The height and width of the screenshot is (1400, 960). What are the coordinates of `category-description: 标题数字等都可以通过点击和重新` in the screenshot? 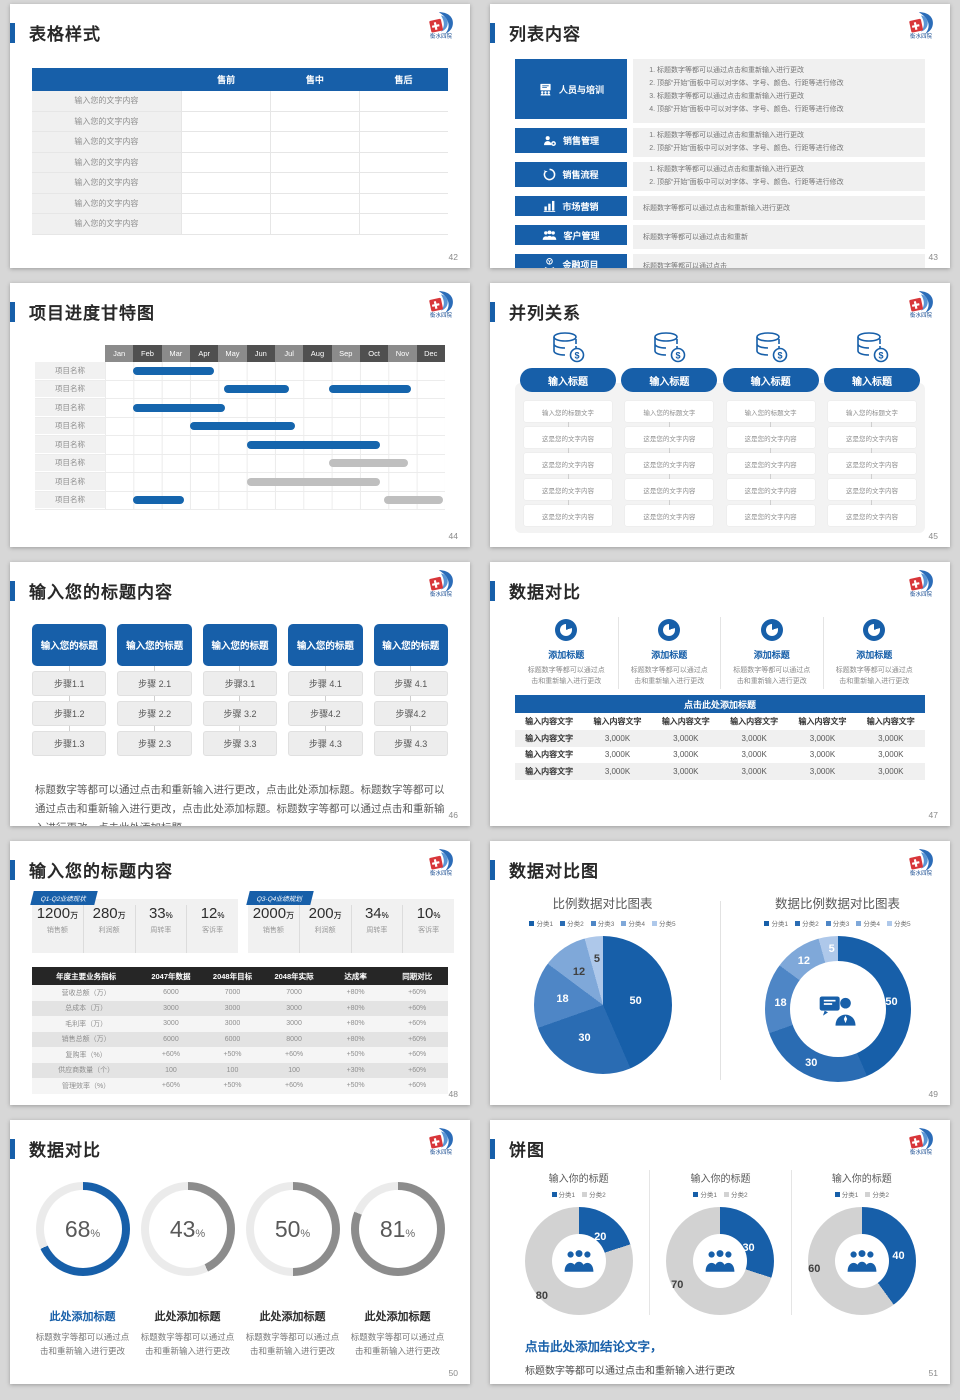 It's located at (779, 237).